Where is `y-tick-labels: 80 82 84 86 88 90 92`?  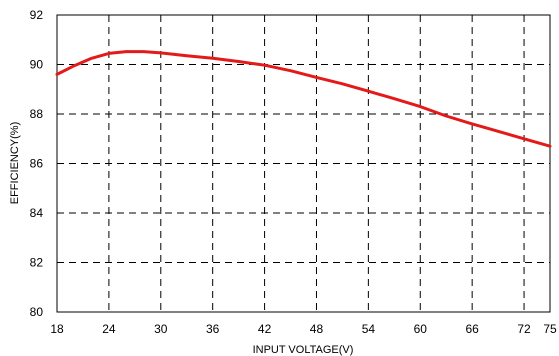 y-tick-labels: 80 82 84 86 88 90 92 is located at coordinates (37, 163).